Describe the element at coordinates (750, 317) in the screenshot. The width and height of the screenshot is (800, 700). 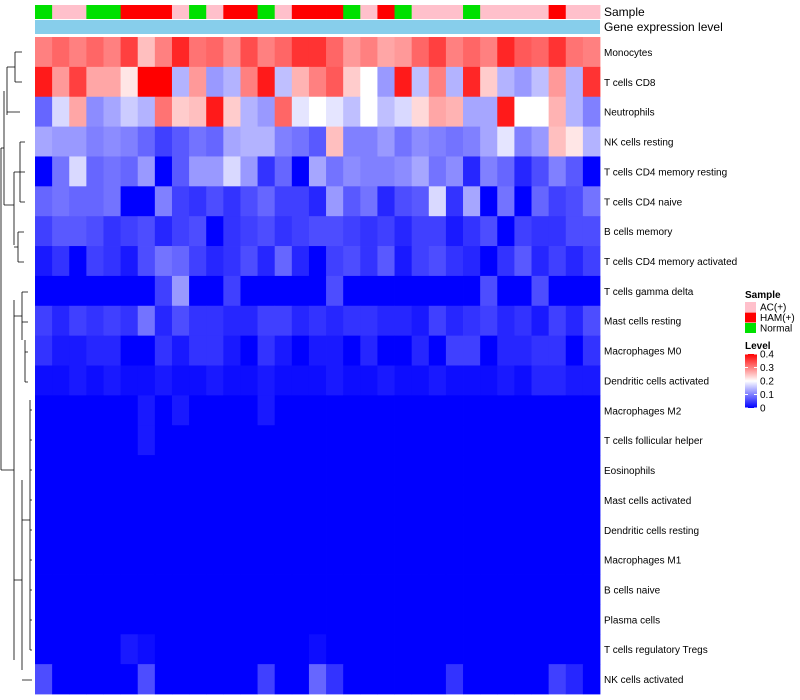
I see `sample-legend-swatch` at that location.